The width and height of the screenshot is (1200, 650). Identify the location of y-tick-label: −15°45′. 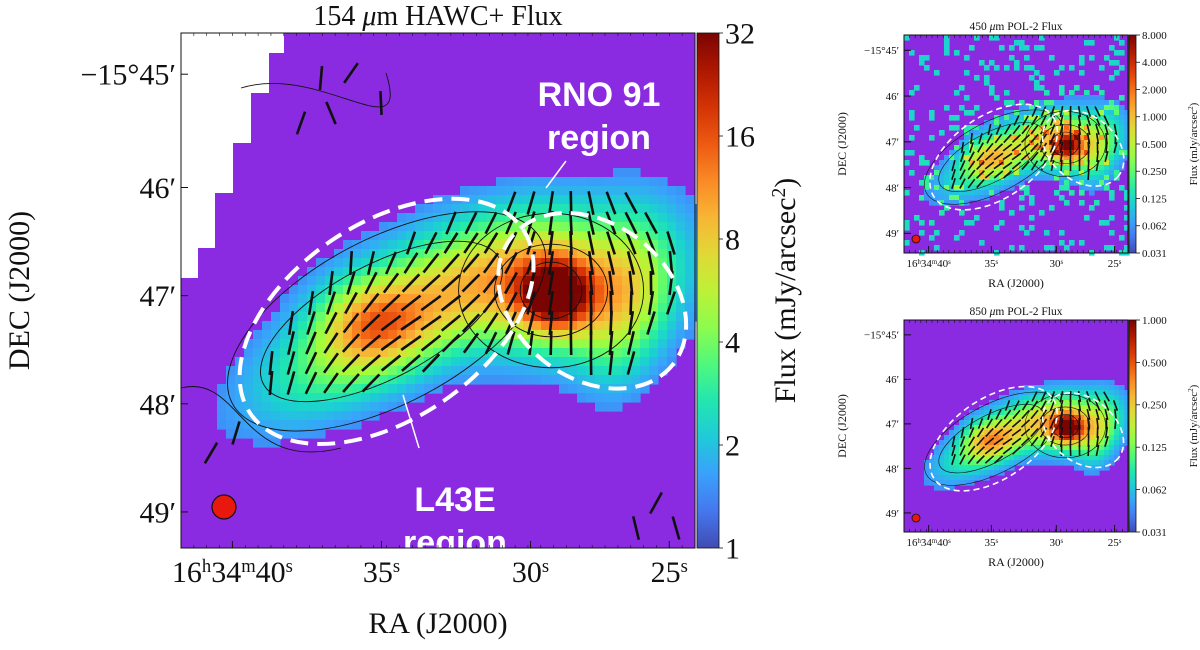
(881, 336).